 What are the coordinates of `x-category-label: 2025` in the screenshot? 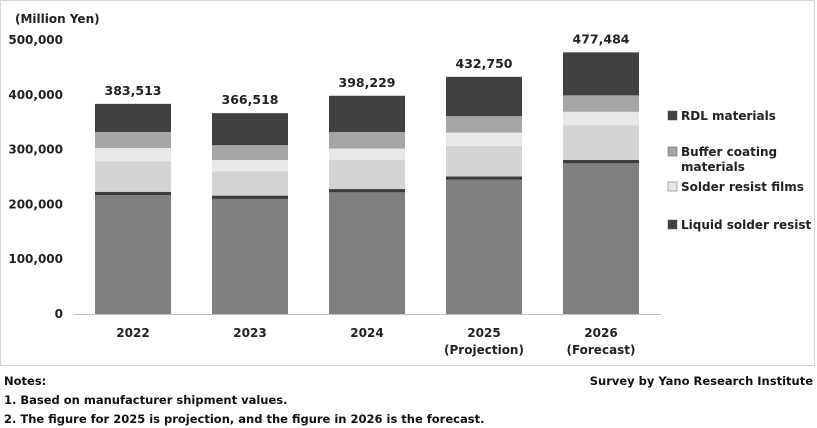 It's located at (483, 333).